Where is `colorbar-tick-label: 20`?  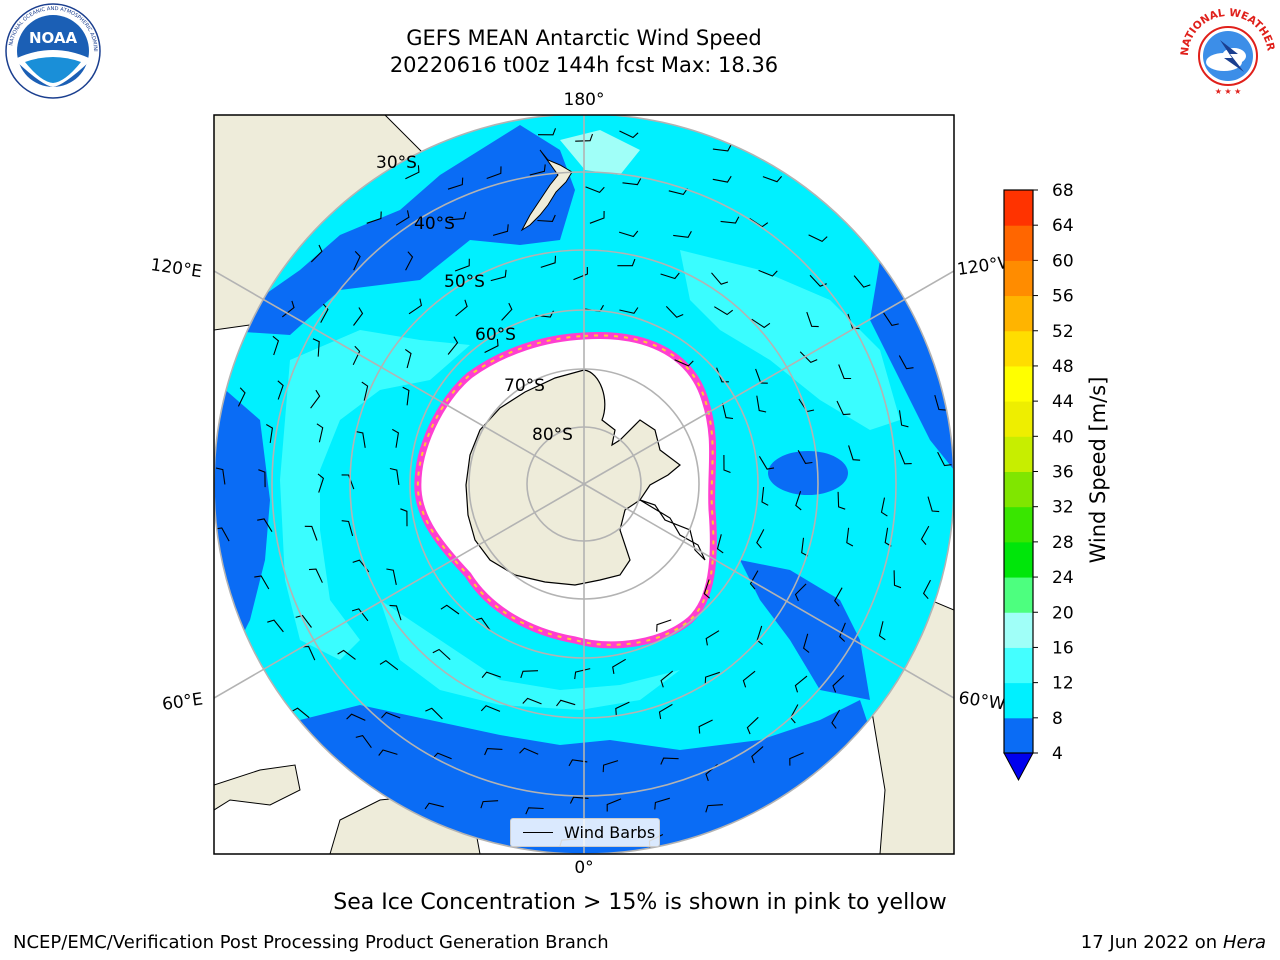
colorbar-tick-label: 20 is located at coordinates (1063, 613).